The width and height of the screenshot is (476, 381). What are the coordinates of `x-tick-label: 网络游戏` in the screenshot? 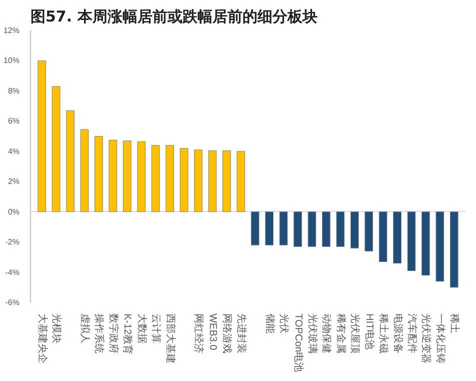 It's located at (227, 334).